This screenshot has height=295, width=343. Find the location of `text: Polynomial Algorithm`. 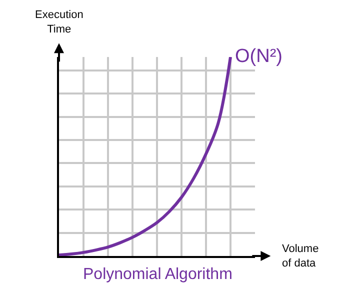

text: Polynomial Algorithm is located at coordinates (157, 274).